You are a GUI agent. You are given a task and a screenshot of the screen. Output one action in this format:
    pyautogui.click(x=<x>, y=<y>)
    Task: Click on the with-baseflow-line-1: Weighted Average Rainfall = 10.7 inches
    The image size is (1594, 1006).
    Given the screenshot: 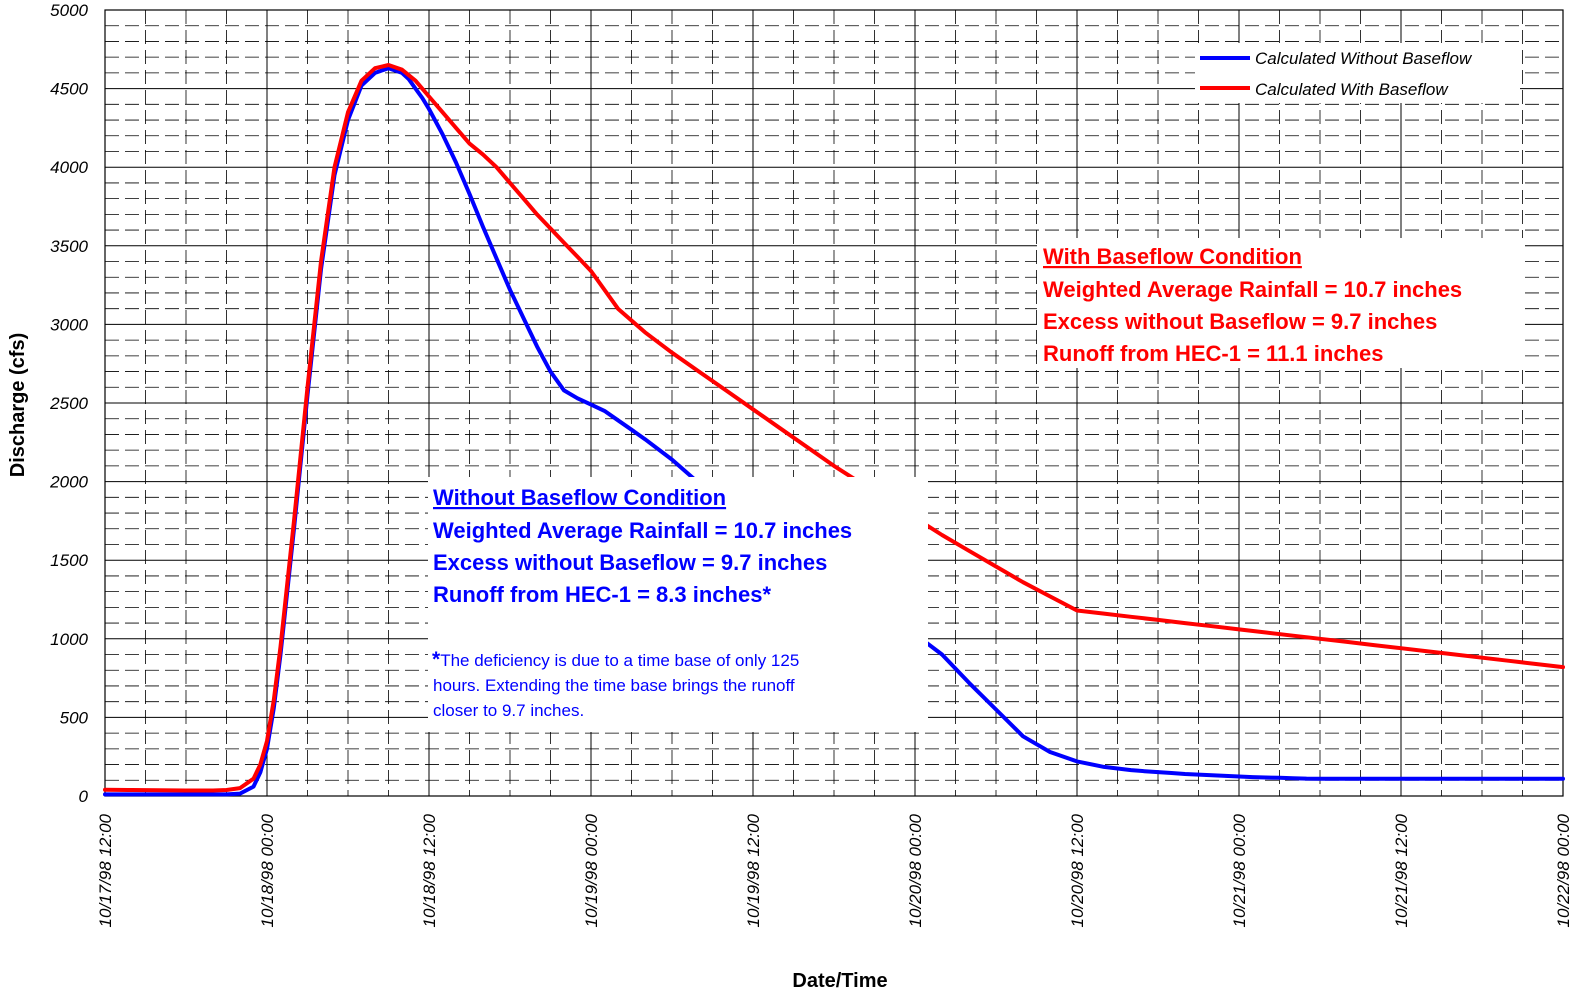 What is the action you would take?
    pyautogui.click(x=1252, y=289)
    